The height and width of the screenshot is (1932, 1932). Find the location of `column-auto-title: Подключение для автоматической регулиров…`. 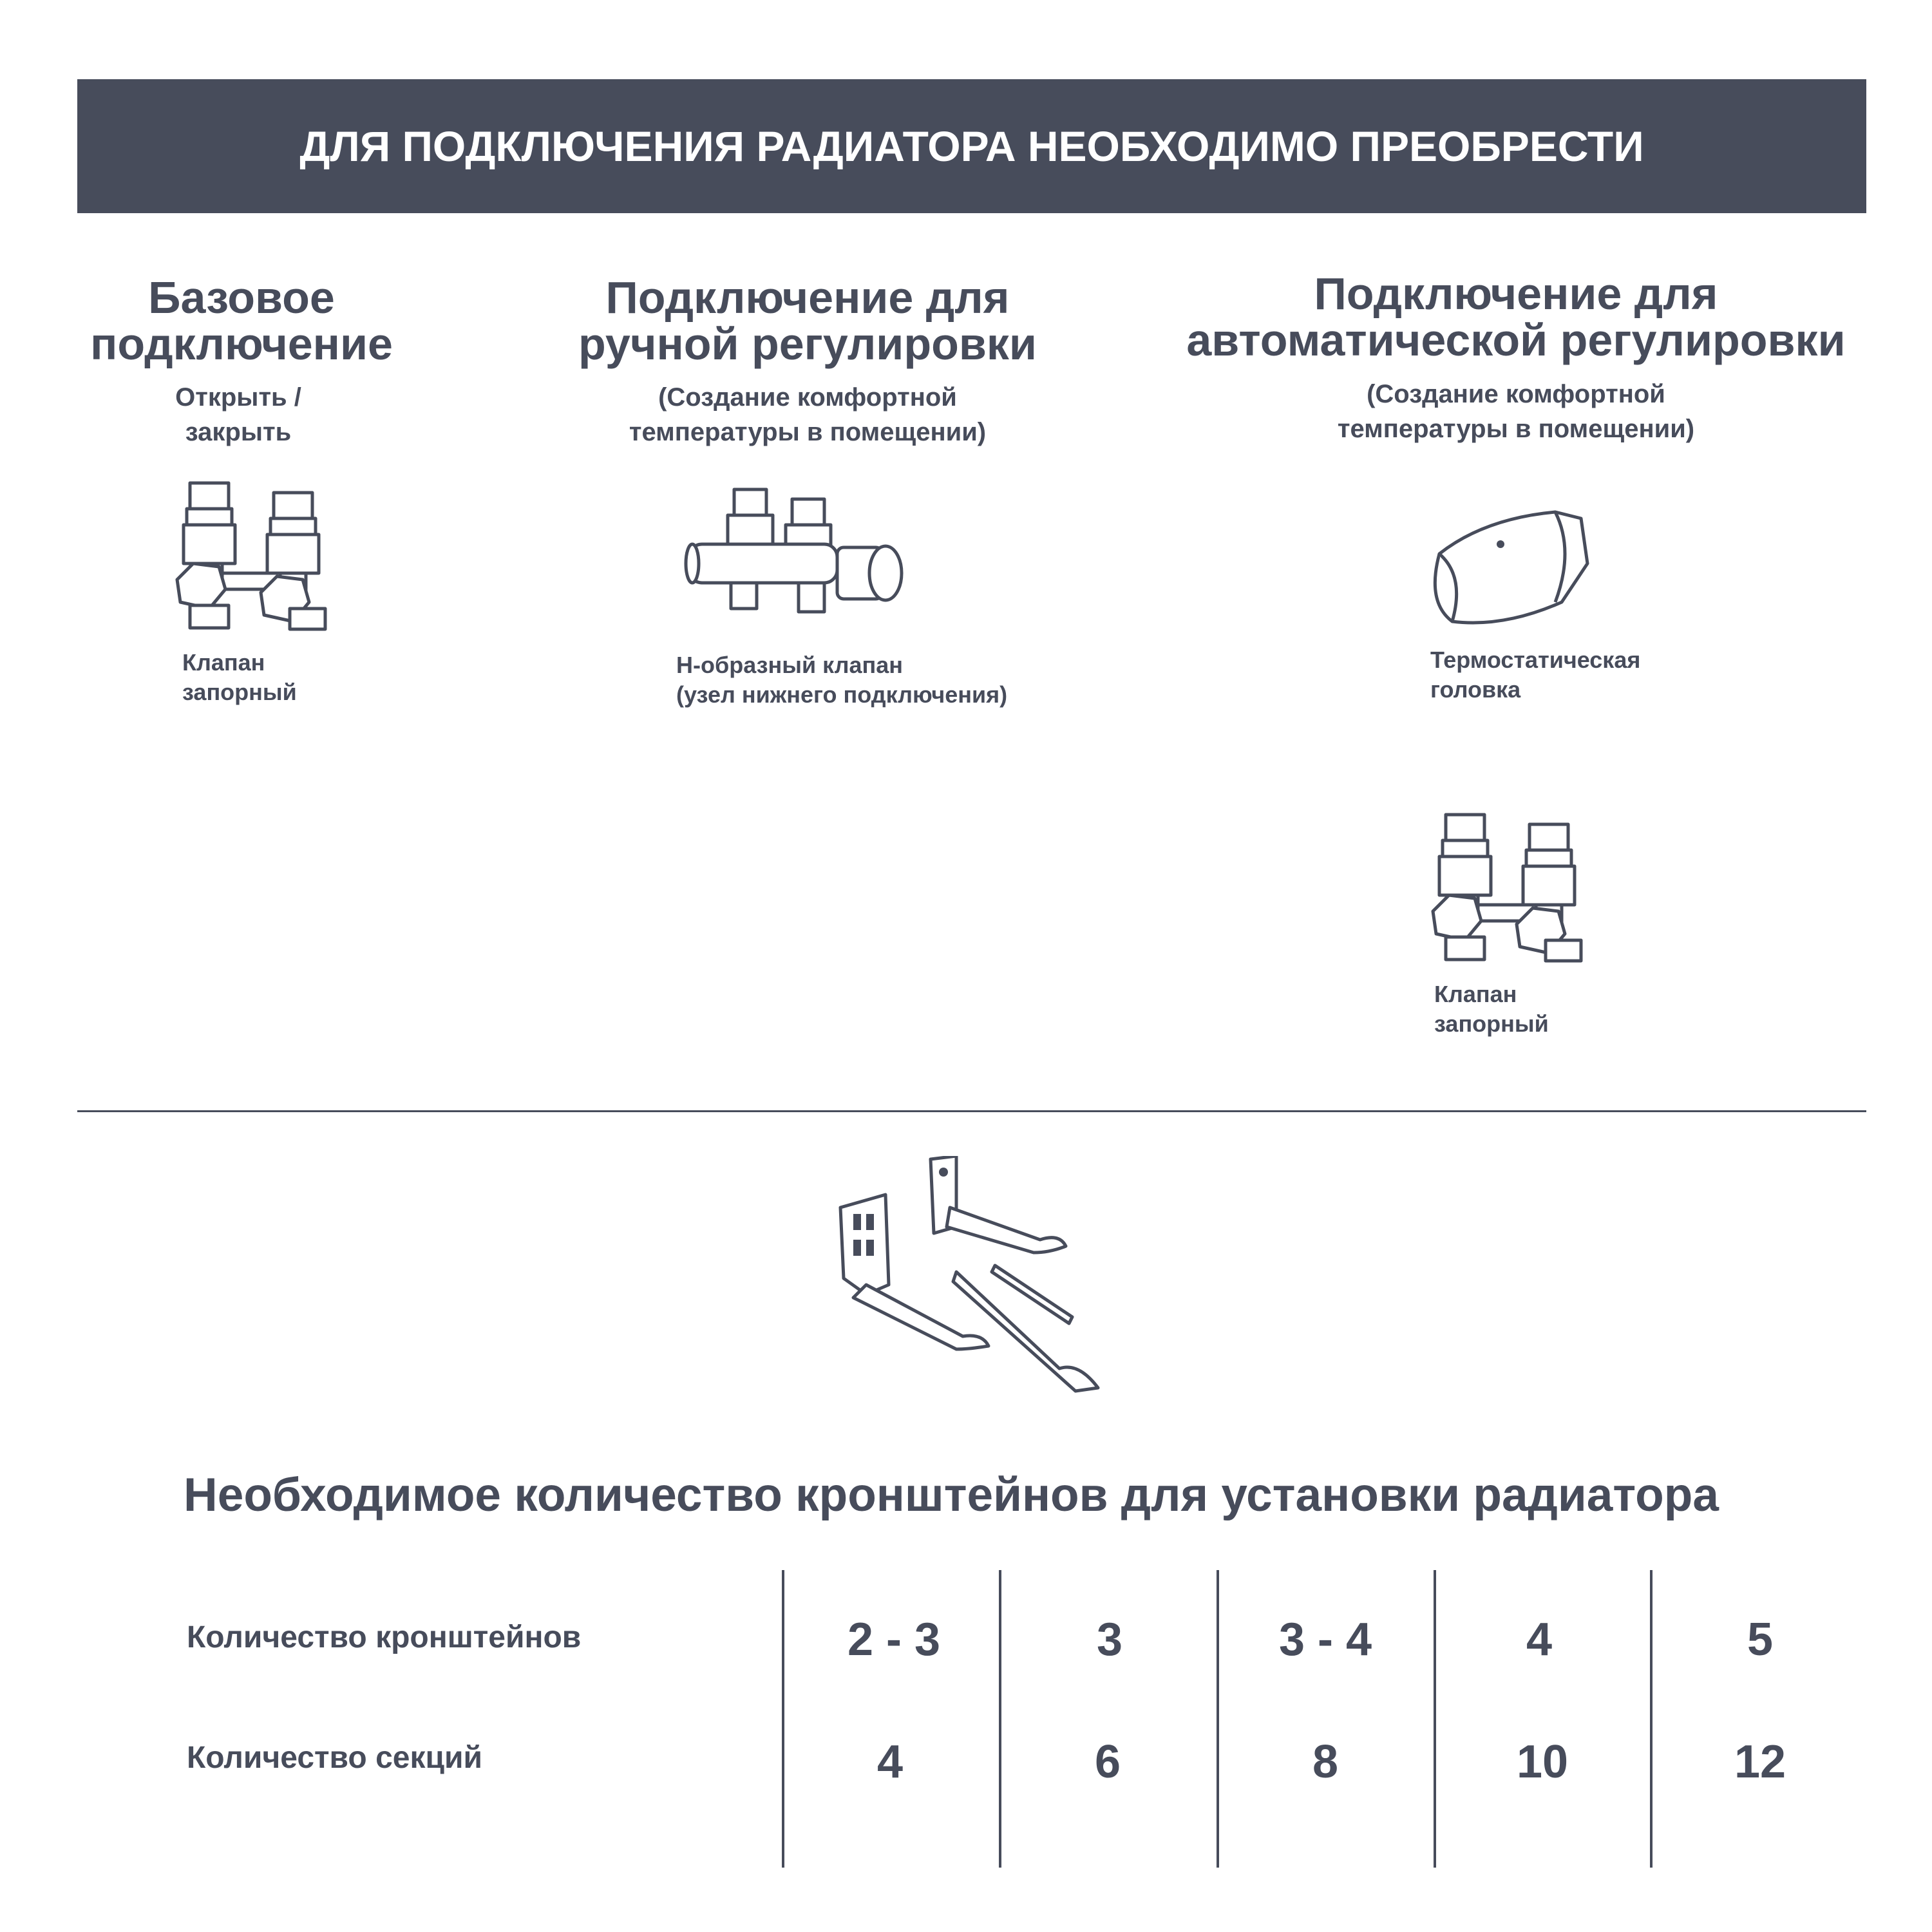

column-auto-title: Подключение для автоматической регулиров… is located at coordinates (1515, 317).